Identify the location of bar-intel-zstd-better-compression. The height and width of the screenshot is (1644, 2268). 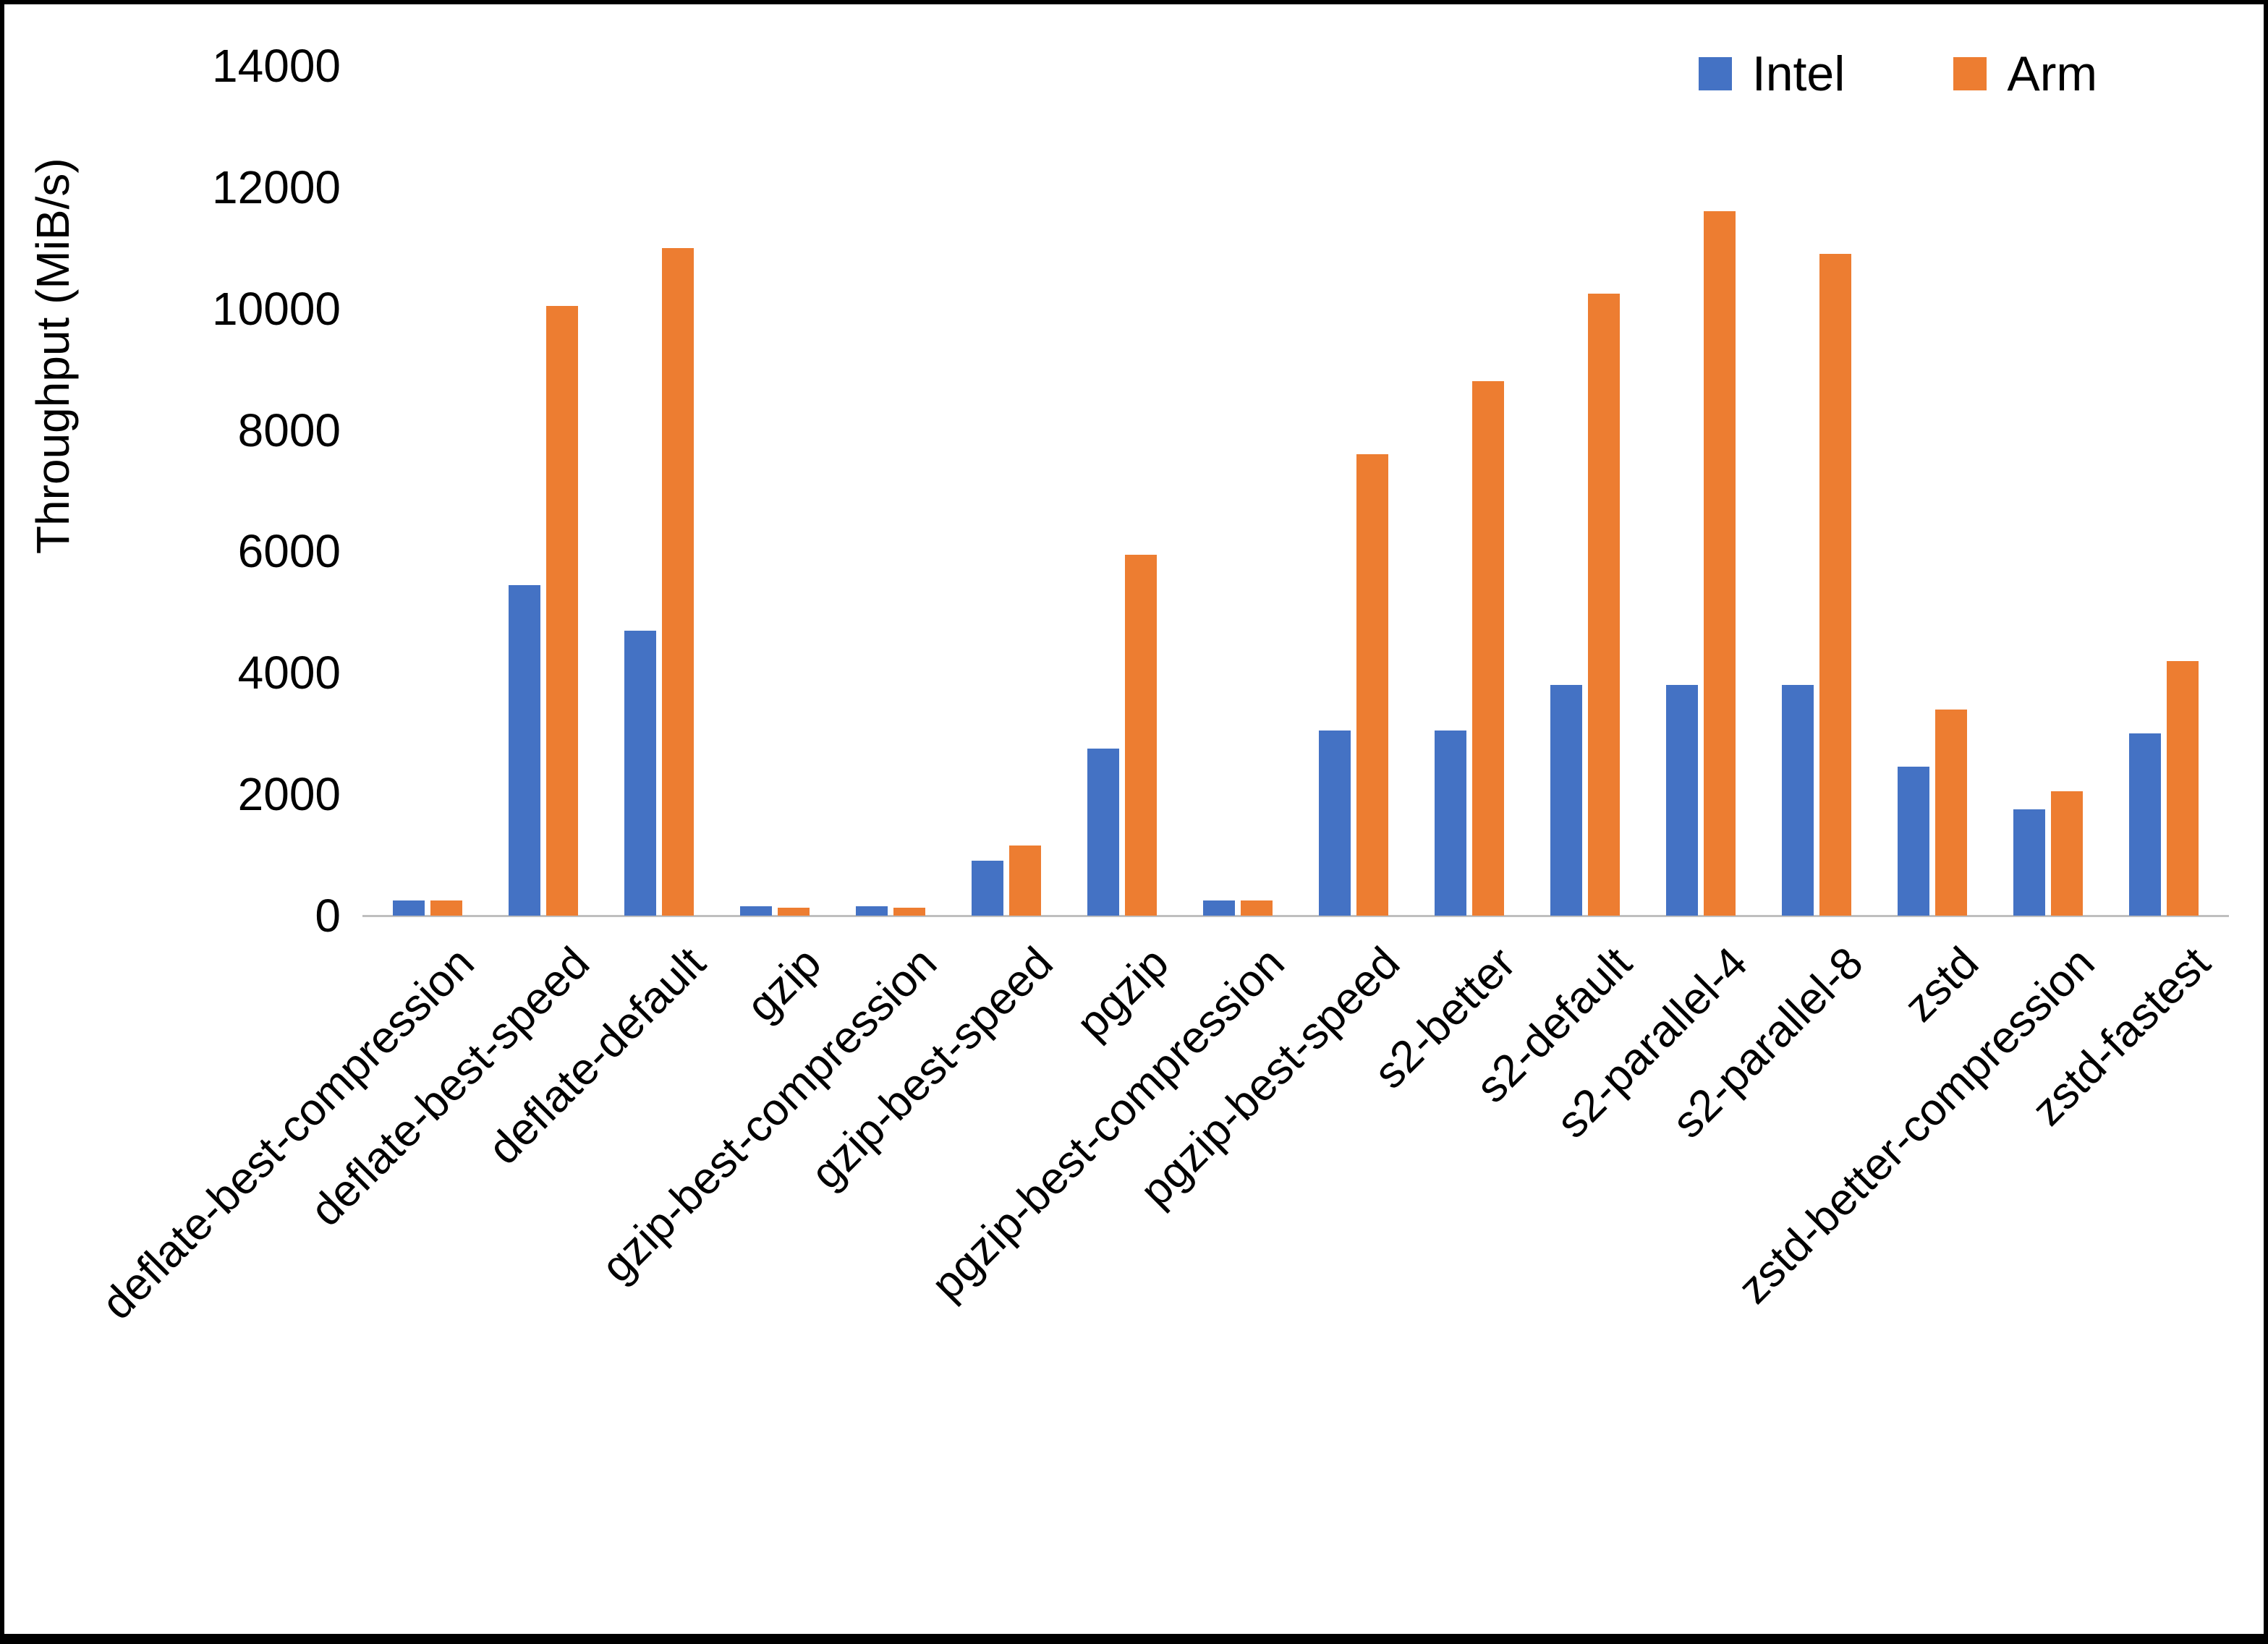
(2029, 862).